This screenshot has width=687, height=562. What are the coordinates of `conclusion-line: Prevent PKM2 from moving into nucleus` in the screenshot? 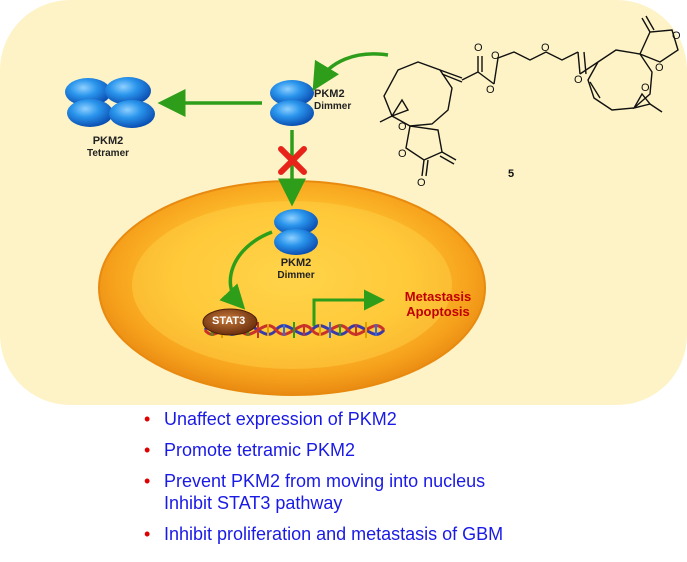 It's located at (325, 481).